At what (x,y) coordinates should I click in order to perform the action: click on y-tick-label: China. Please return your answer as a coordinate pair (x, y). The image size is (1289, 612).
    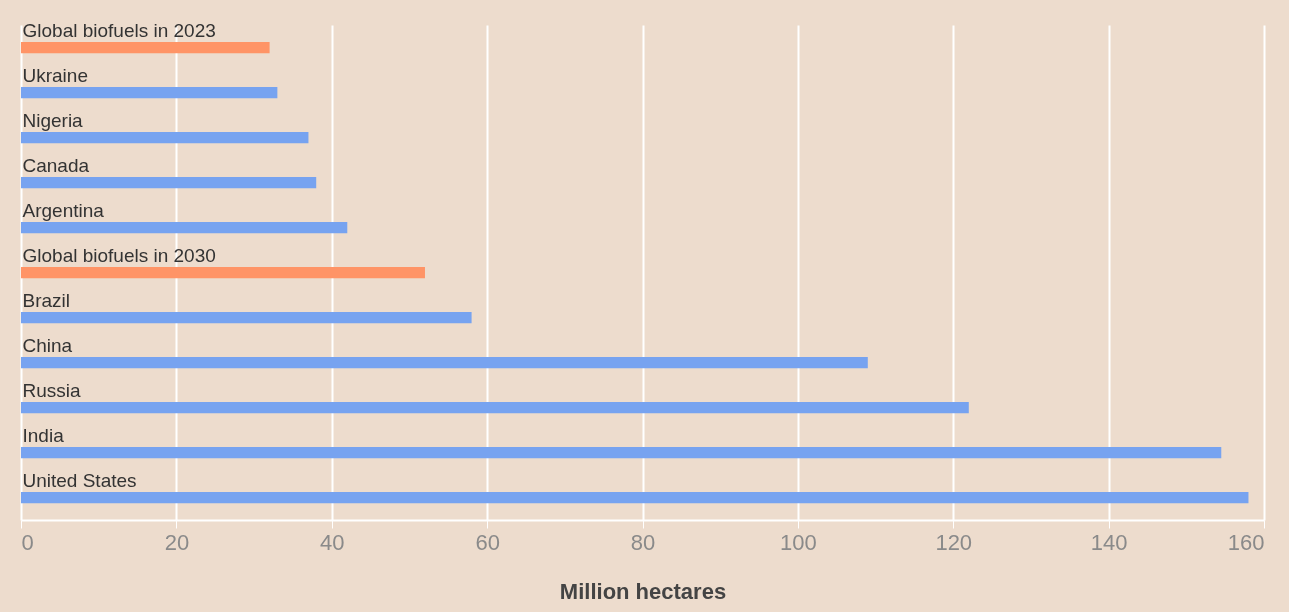
    Looking at the image, I should click on (47, 345).